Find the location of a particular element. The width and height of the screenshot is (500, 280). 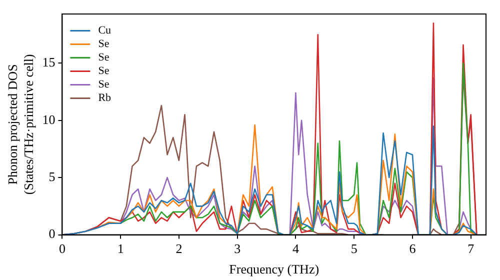

y-tick-label: 10 is located at coordinates (49, 119).